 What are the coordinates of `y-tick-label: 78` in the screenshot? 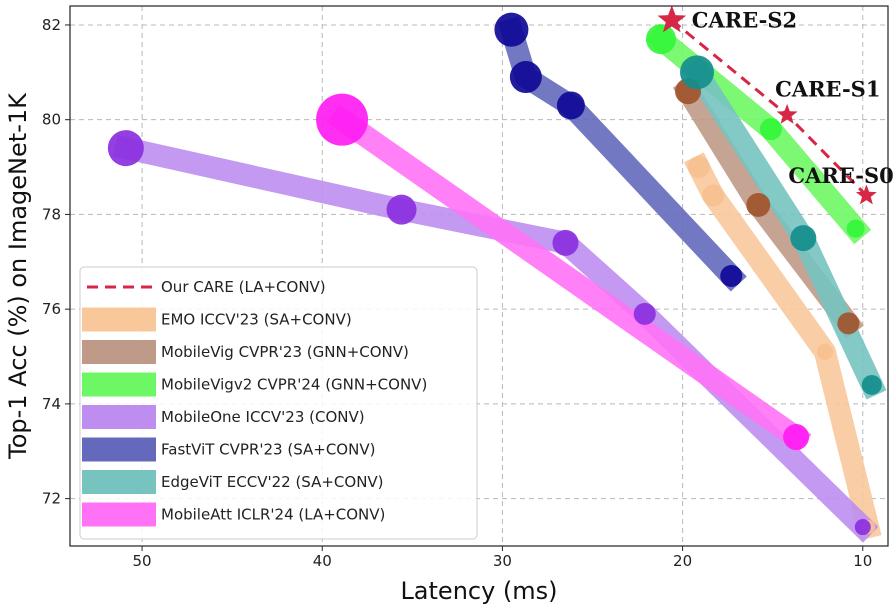 It's located at (51, 214).